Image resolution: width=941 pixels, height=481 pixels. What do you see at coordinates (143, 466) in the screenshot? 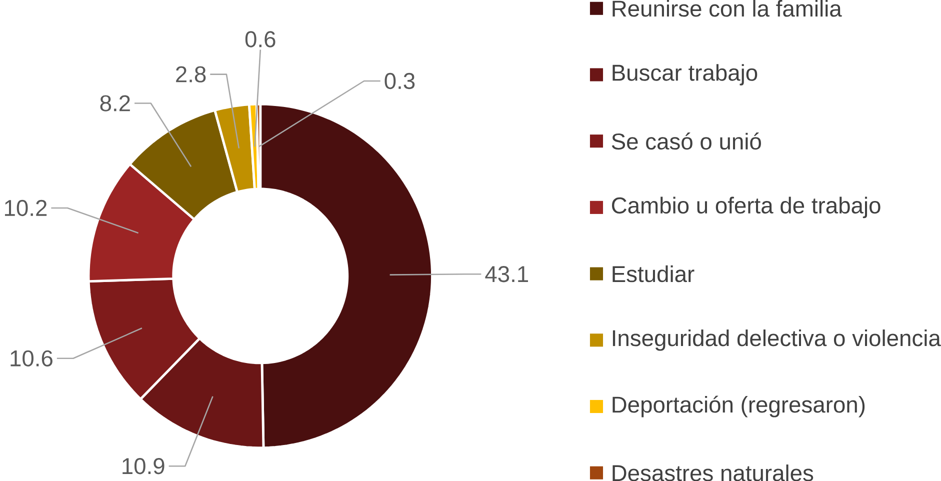
I see `data-label: 10.9` at bounding box center [143, 466].